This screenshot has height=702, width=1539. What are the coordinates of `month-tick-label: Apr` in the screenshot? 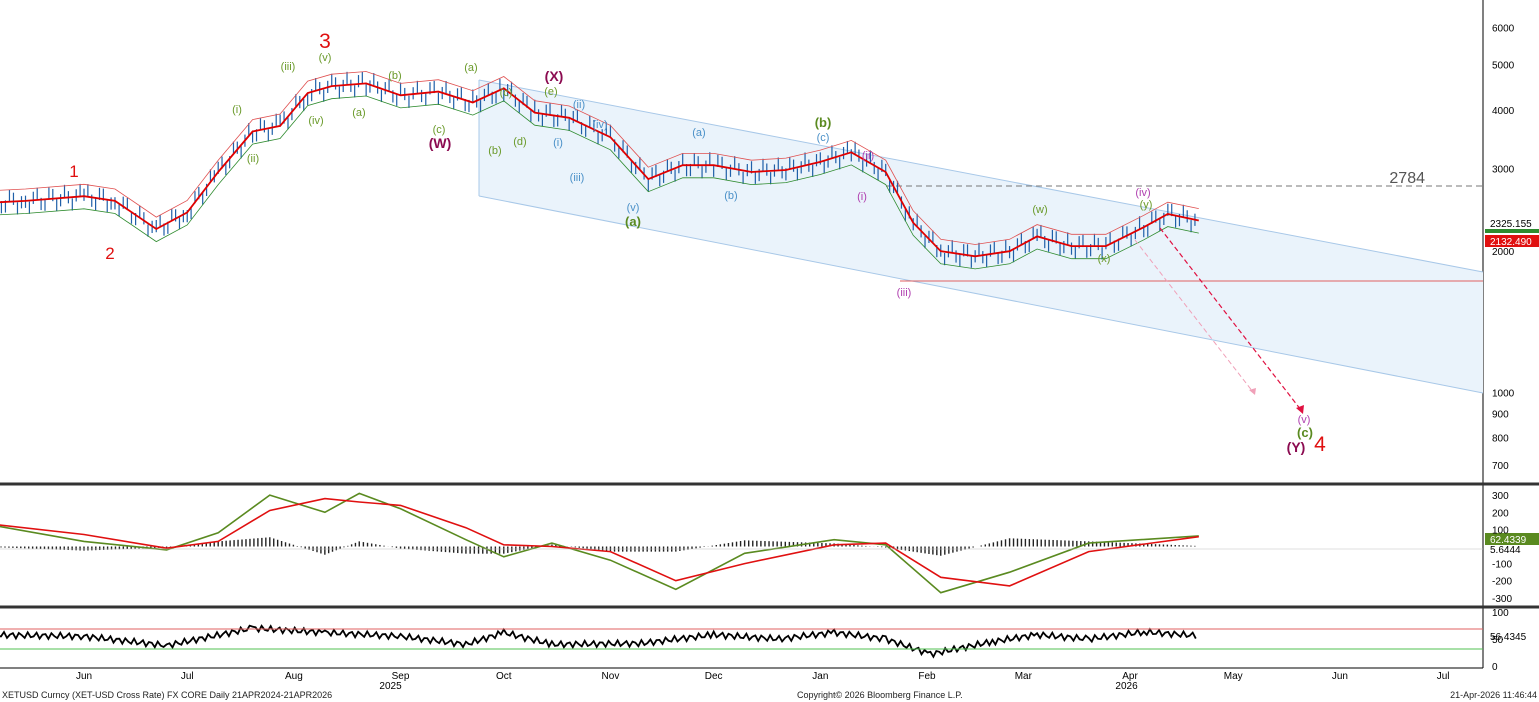 It's located at (1130, 676).